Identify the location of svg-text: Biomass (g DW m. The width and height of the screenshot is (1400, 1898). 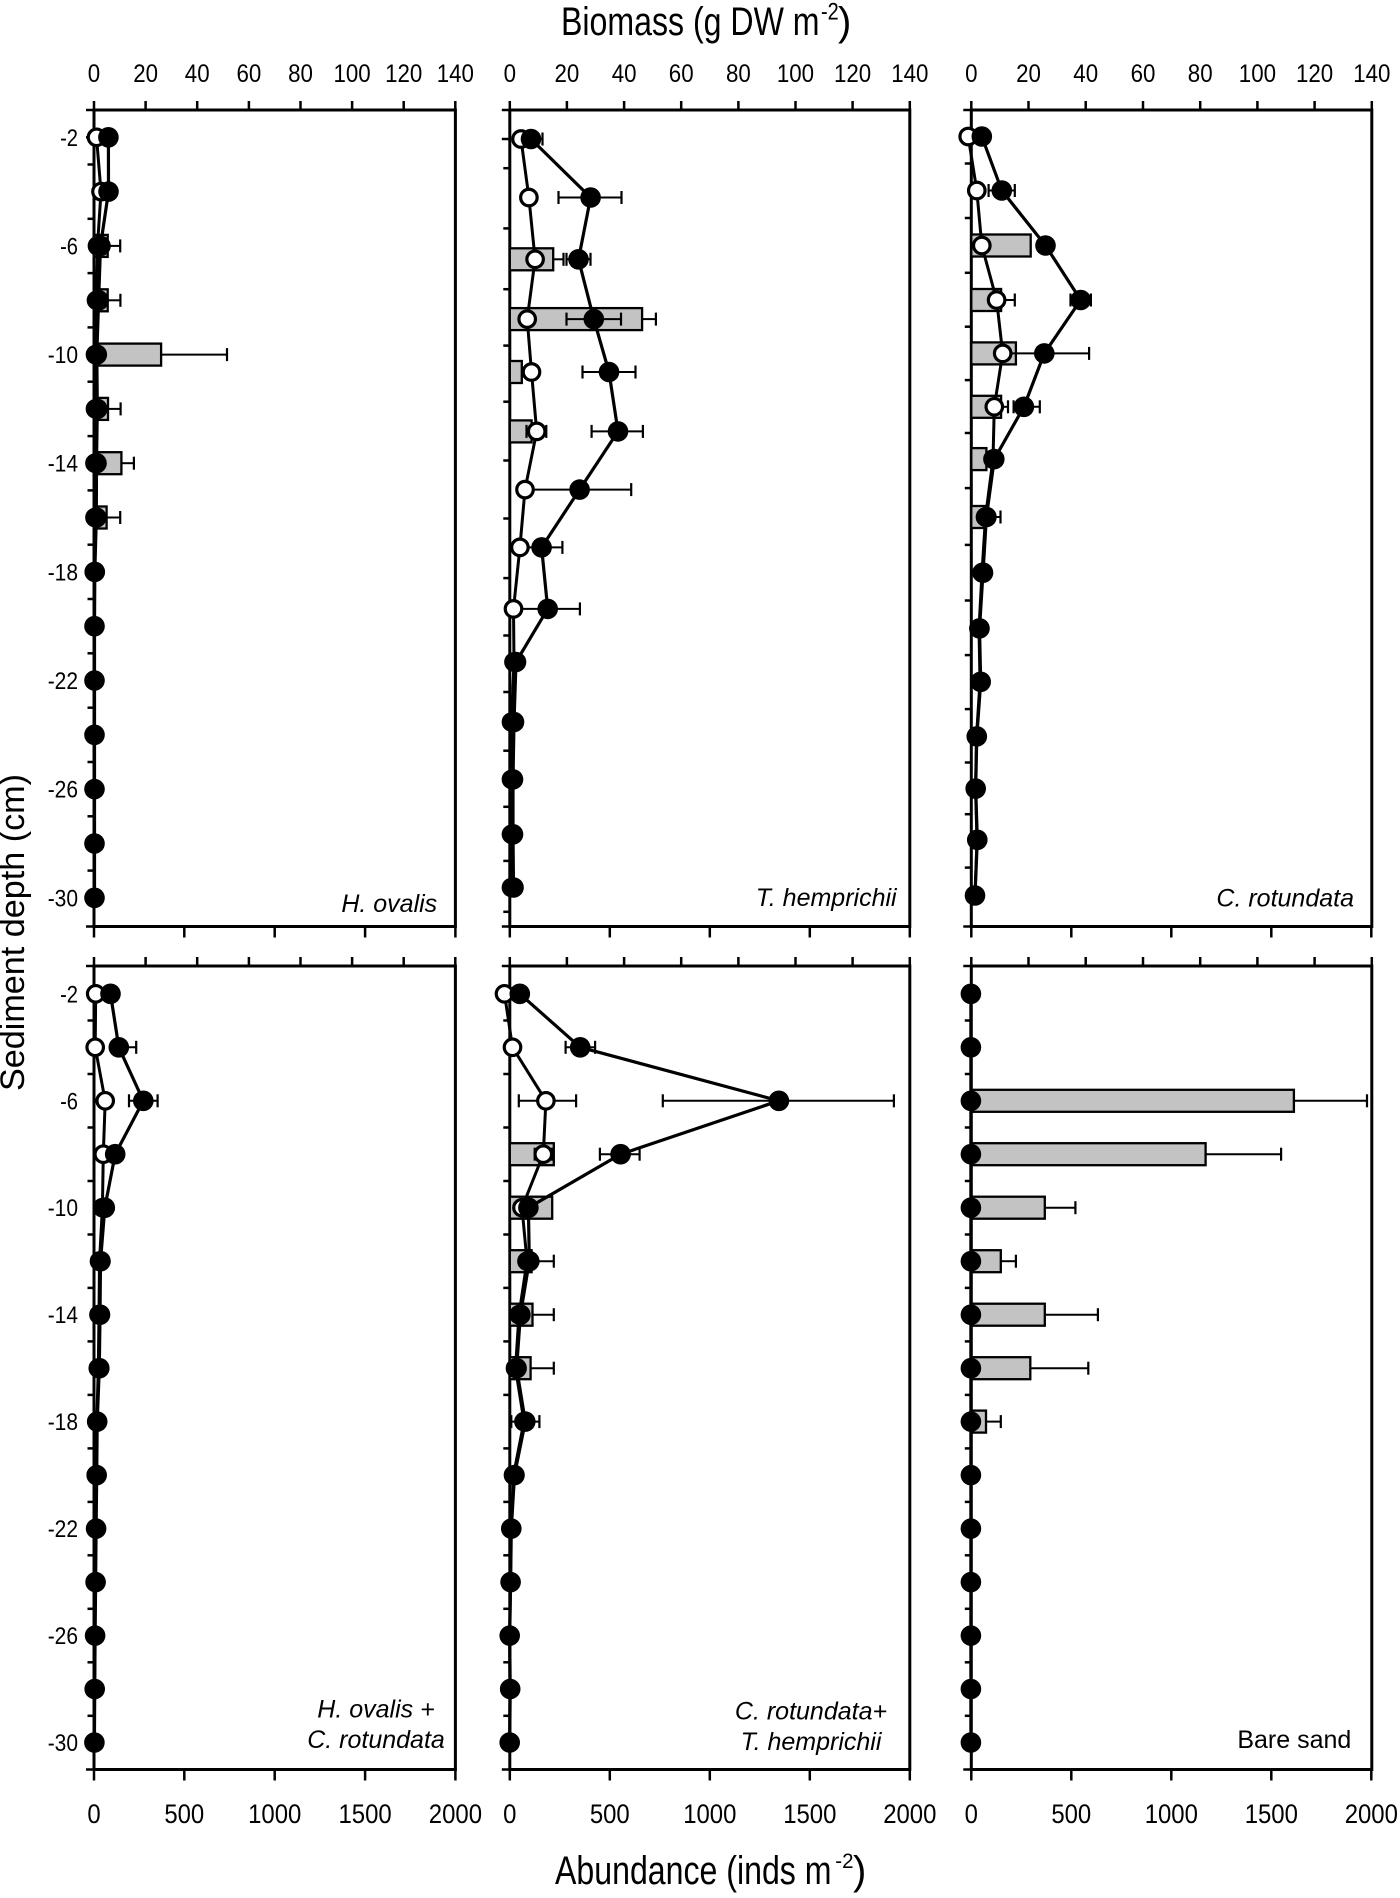
(690, 22).